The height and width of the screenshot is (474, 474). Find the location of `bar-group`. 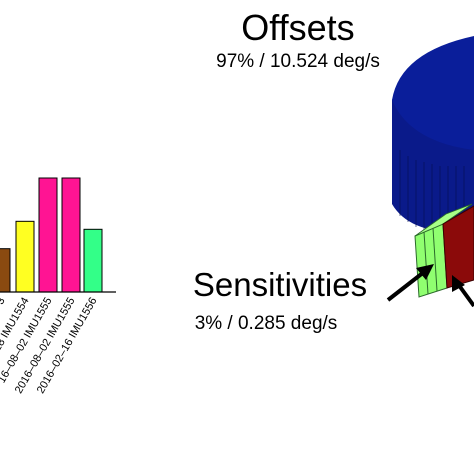

bar-group is located at coordinates (51, 235).